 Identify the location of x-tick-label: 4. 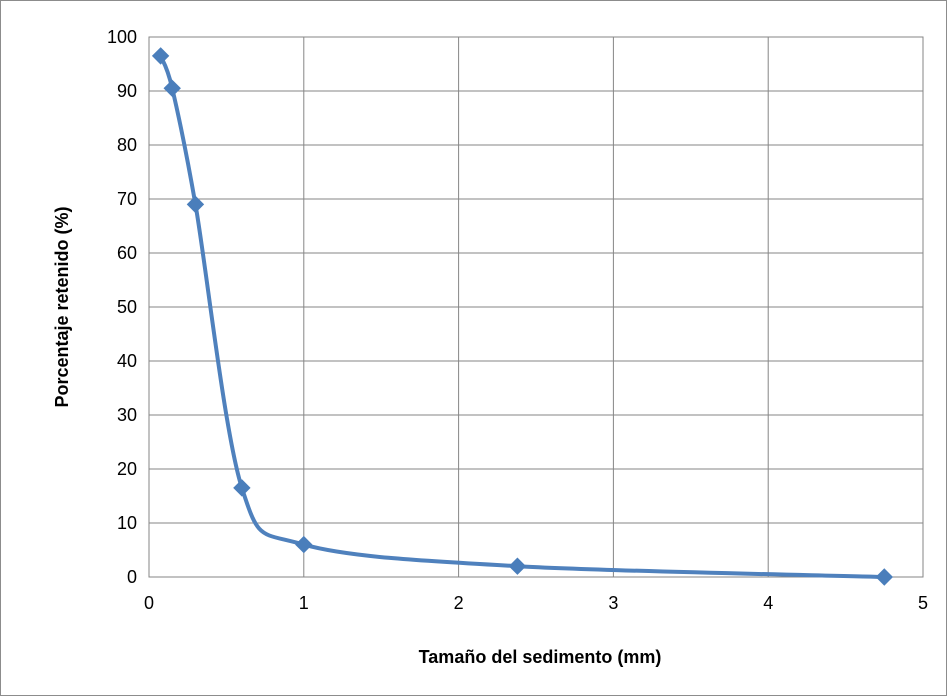
(768, 603).